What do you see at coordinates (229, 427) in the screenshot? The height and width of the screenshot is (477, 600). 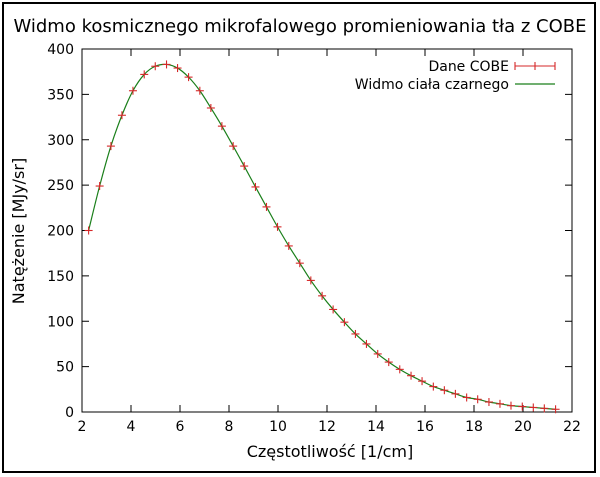 I see `x-tick-label: 8` at bounding box center [229, 427].